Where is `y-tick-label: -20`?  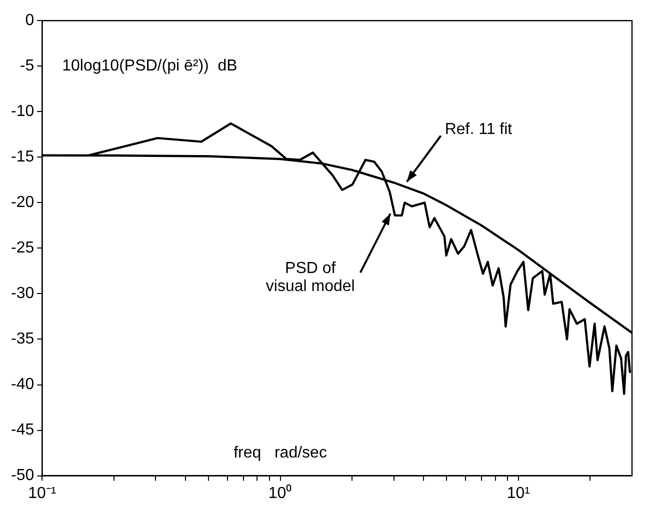 y-tick-label: -20 is located at coordinates (22, 203).